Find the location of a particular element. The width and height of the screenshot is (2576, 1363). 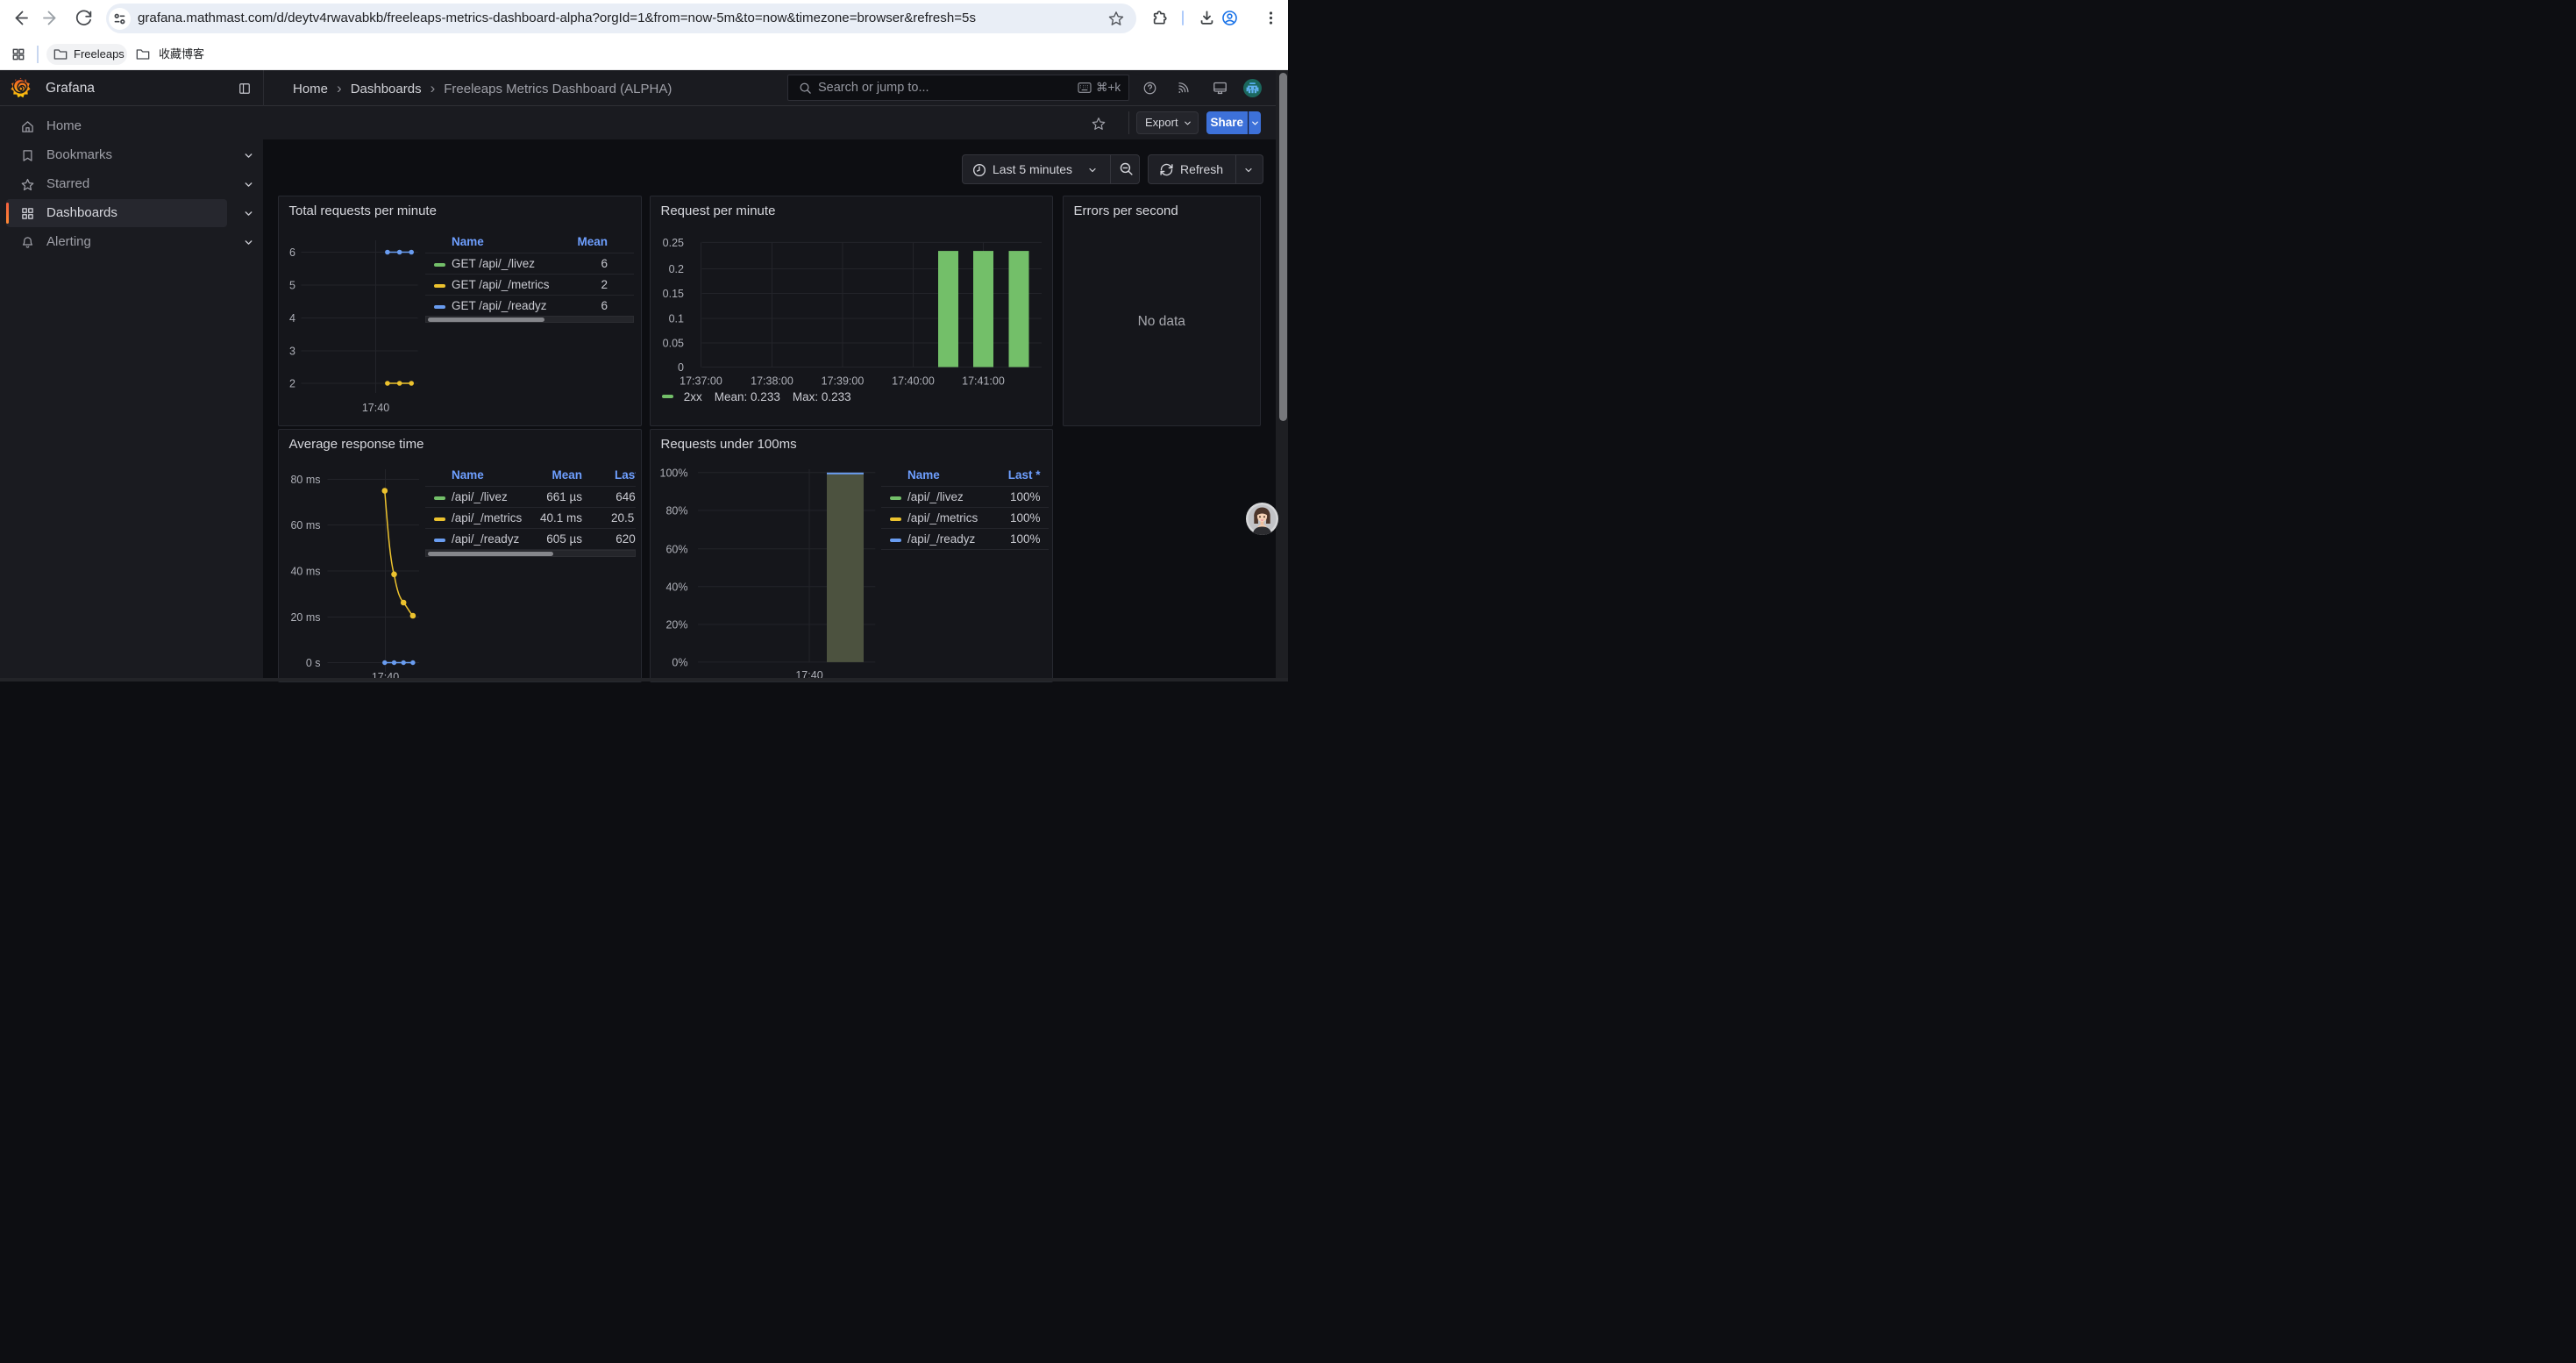

svg-text: 0 s is located at coordinates (312, 663).